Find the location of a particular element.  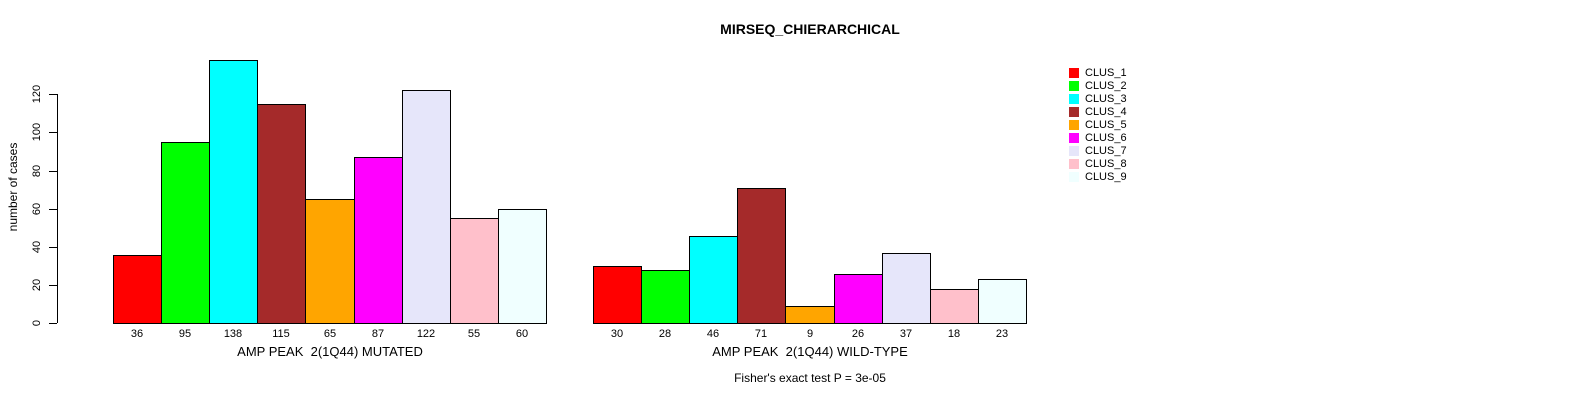

legend-item-clus_8: CLUS_8 is located at coordinates (1098, 164).